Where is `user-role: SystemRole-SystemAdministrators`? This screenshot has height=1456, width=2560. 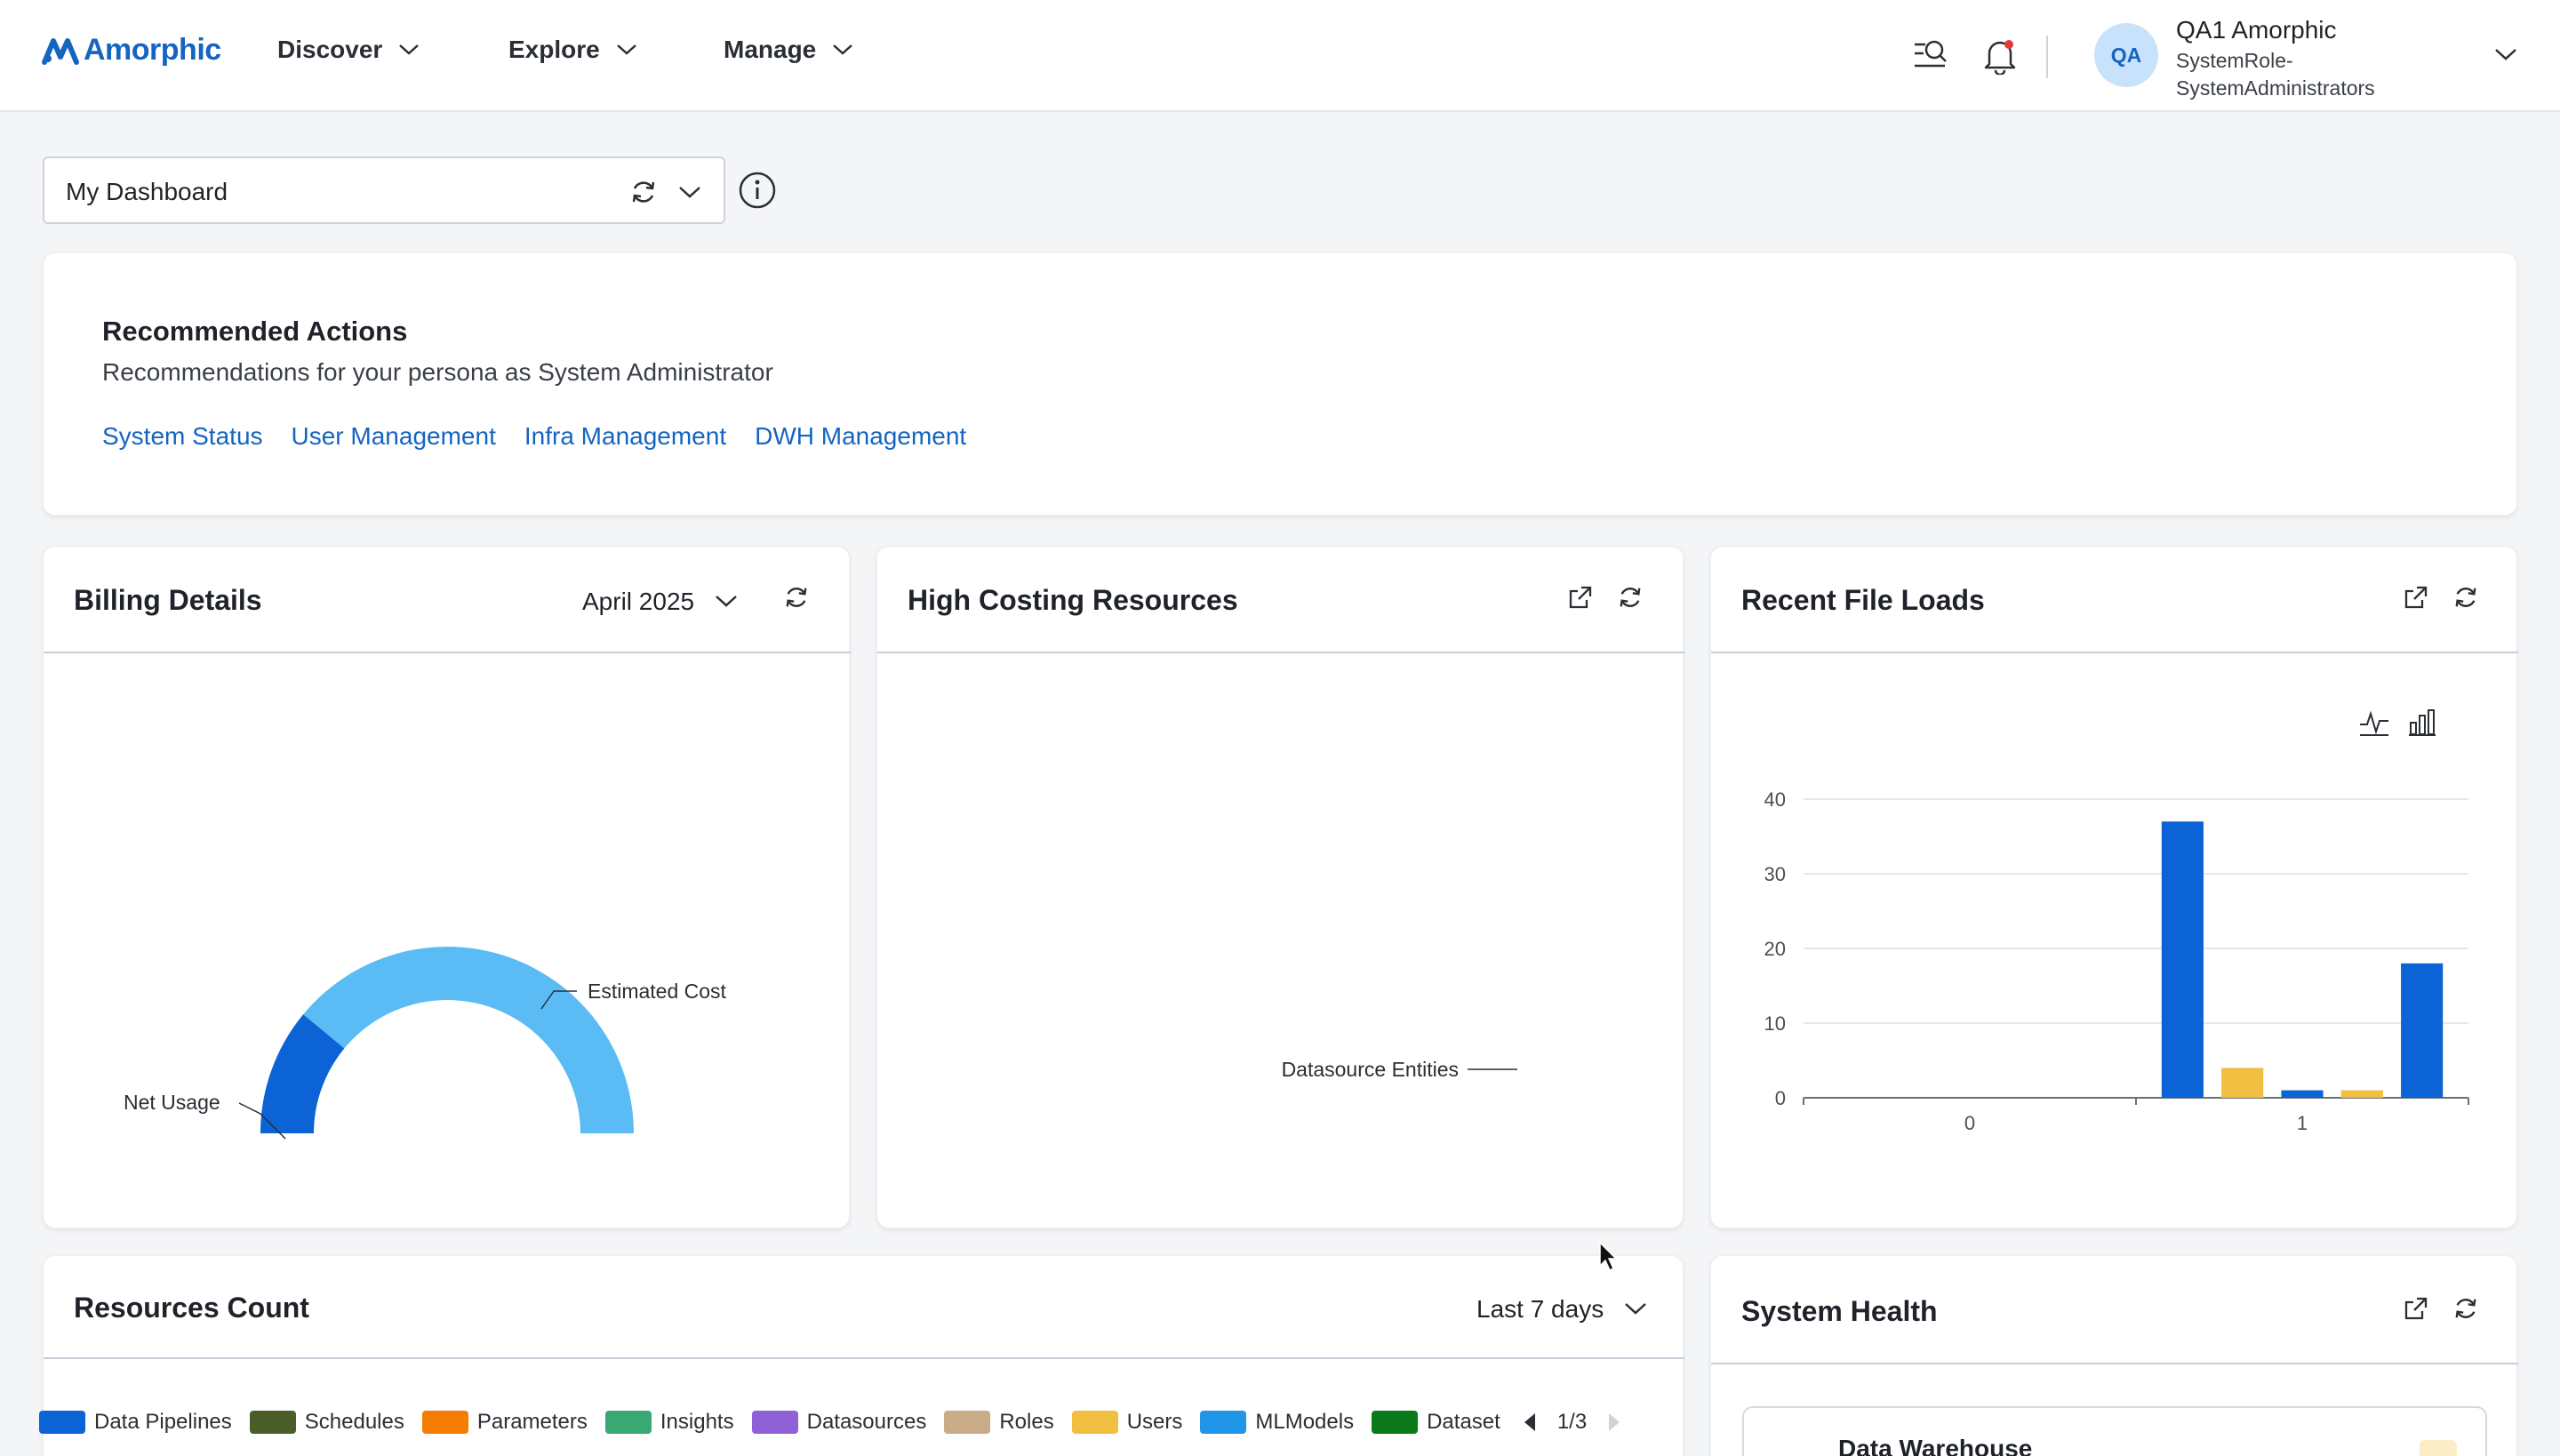 user-role: SystemRole-SystemAdministrators is located at coordinates (2275, 74).